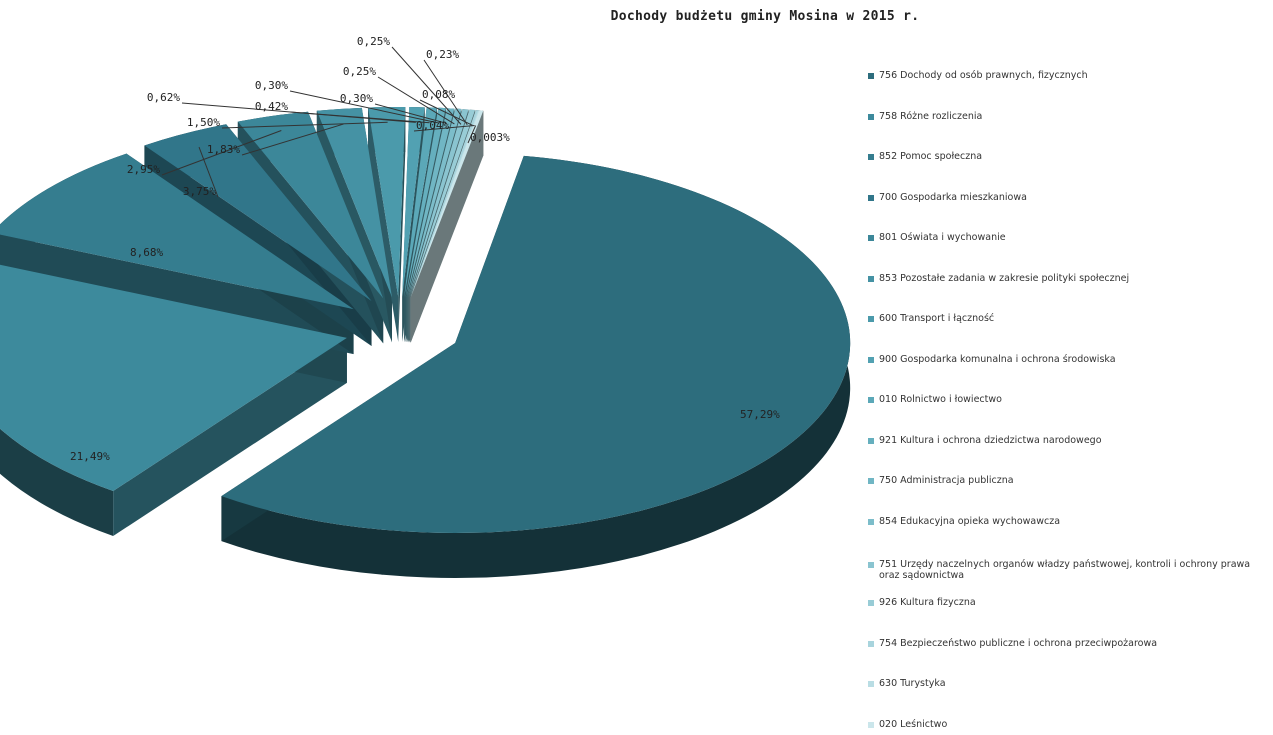 Image resolution: width=1273 pixels, height=735 pixels. I want to click on legend-label: 600 Transport i łączność, so click(937, 318).